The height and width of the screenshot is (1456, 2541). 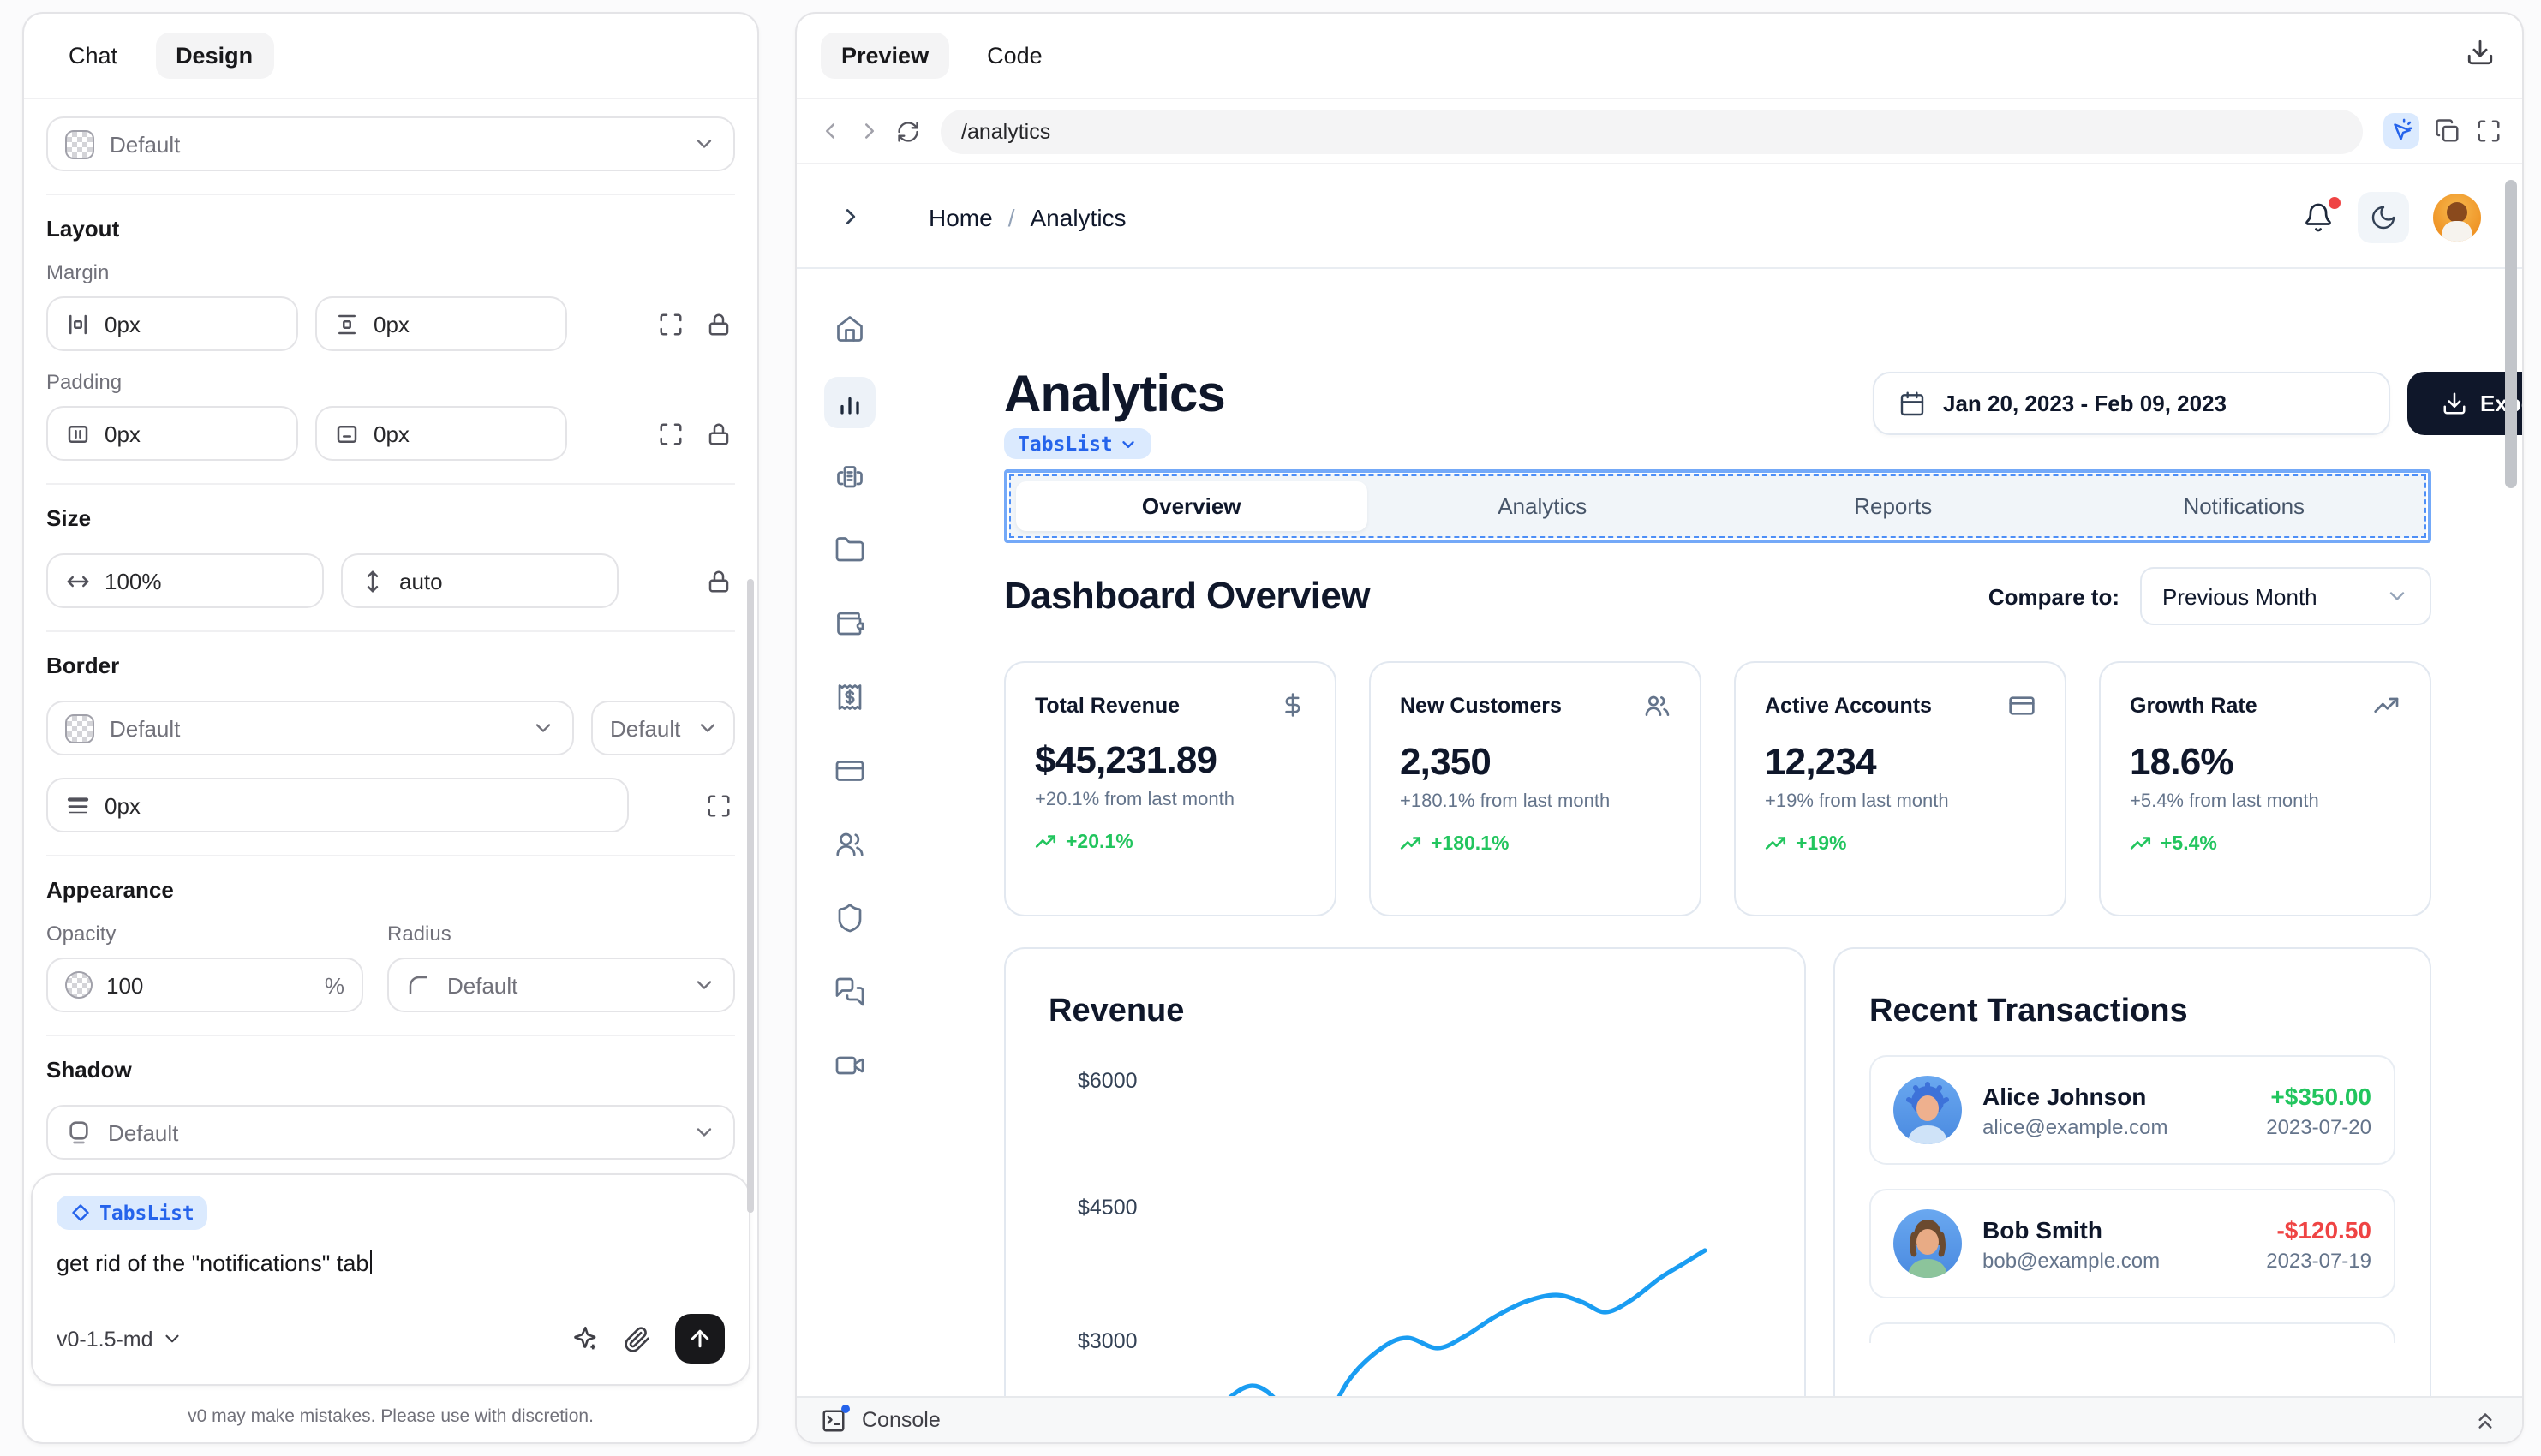 What do you see at coordinates (441, 433) in the screenshot?
I see `padding-y-input: 0px` at bounding box center [441, 433].